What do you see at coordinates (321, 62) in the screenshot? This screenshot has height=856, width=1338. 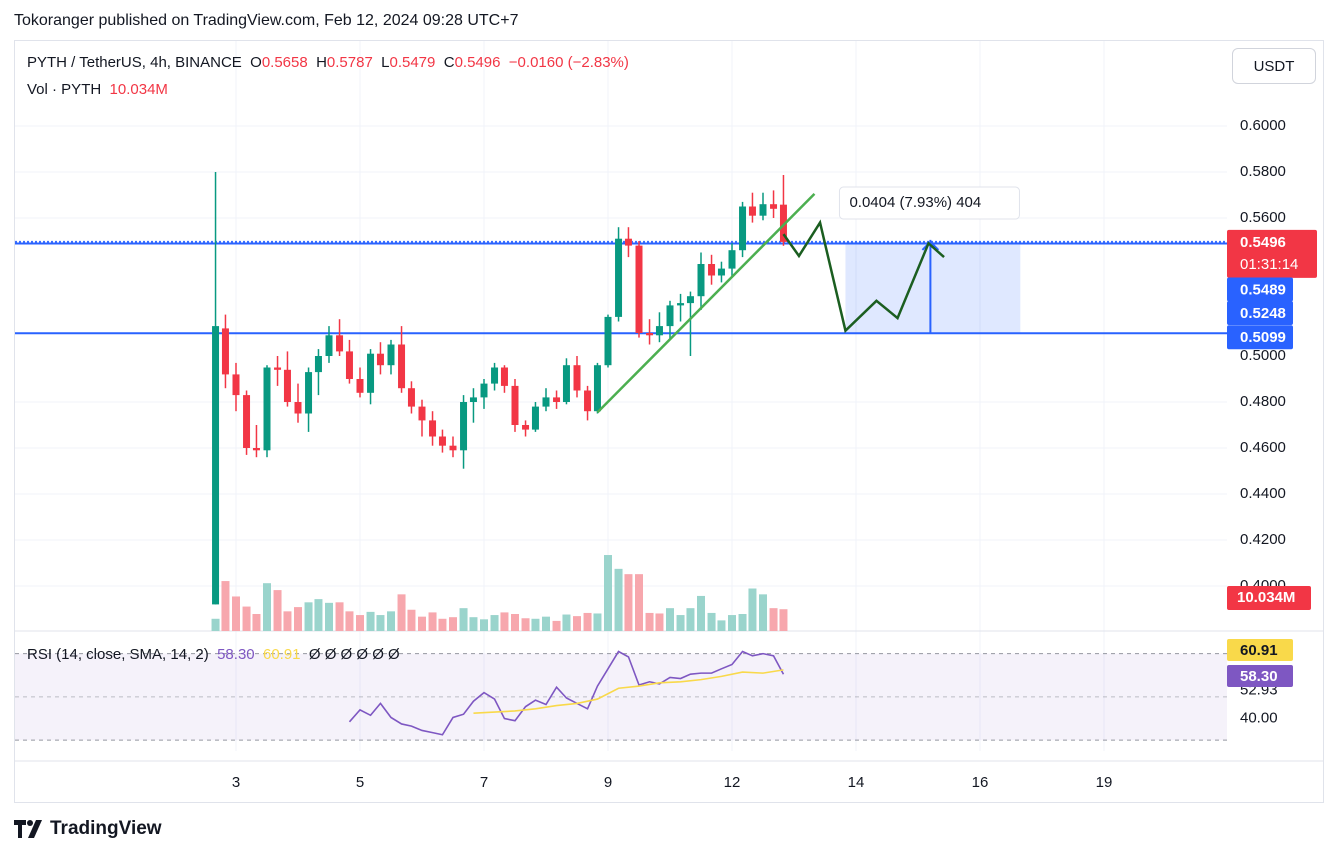 I see `high-label: H` at bounding box center [321, 62].